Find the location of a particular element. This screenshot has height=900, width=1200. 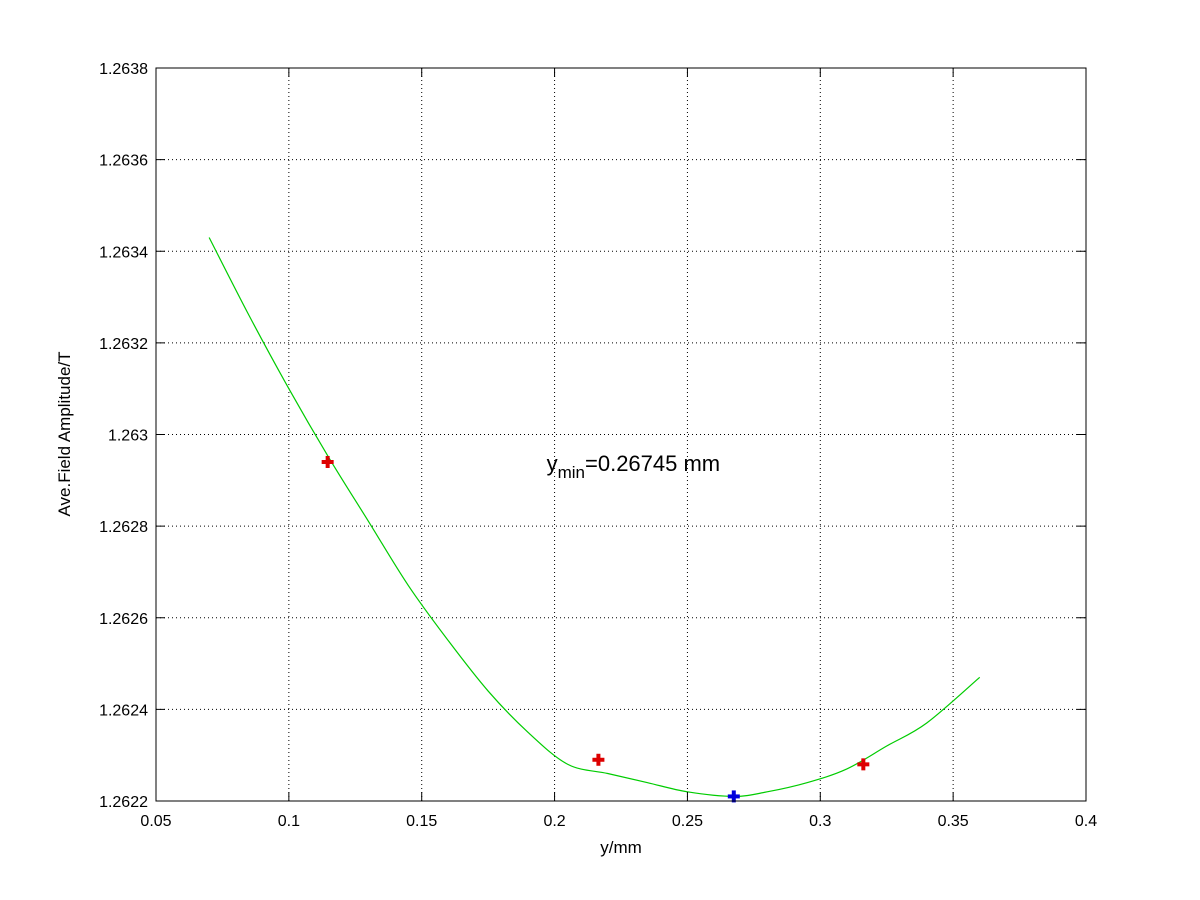

y-tick-label: 1.2628 is located at coordinates (123, 527).